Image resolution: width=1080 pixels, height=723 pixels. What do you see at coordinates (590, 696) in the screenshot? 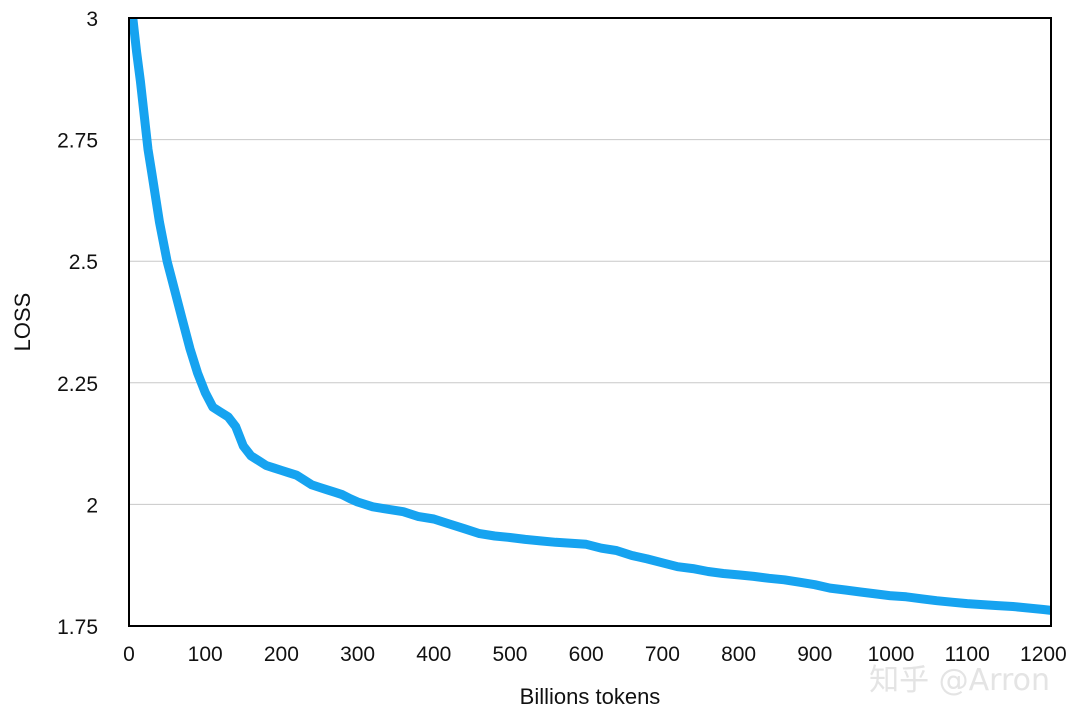
I see `x-axis-title: Billions tokens` at bounding box center [590, 696].